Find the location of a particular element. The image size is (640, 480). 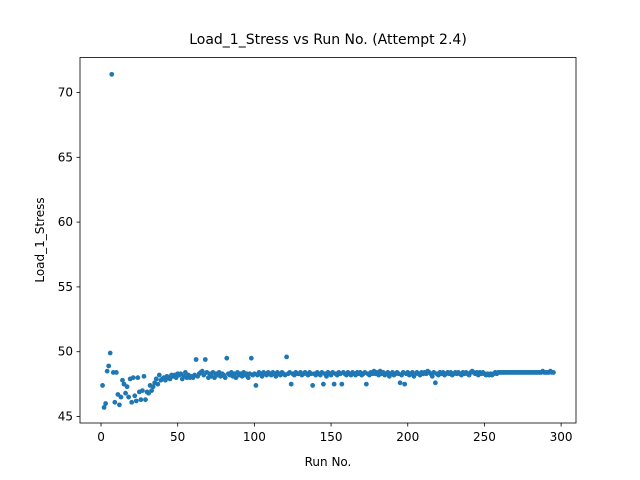

x-tick-label: 250 is located at coordinates (484, 437).